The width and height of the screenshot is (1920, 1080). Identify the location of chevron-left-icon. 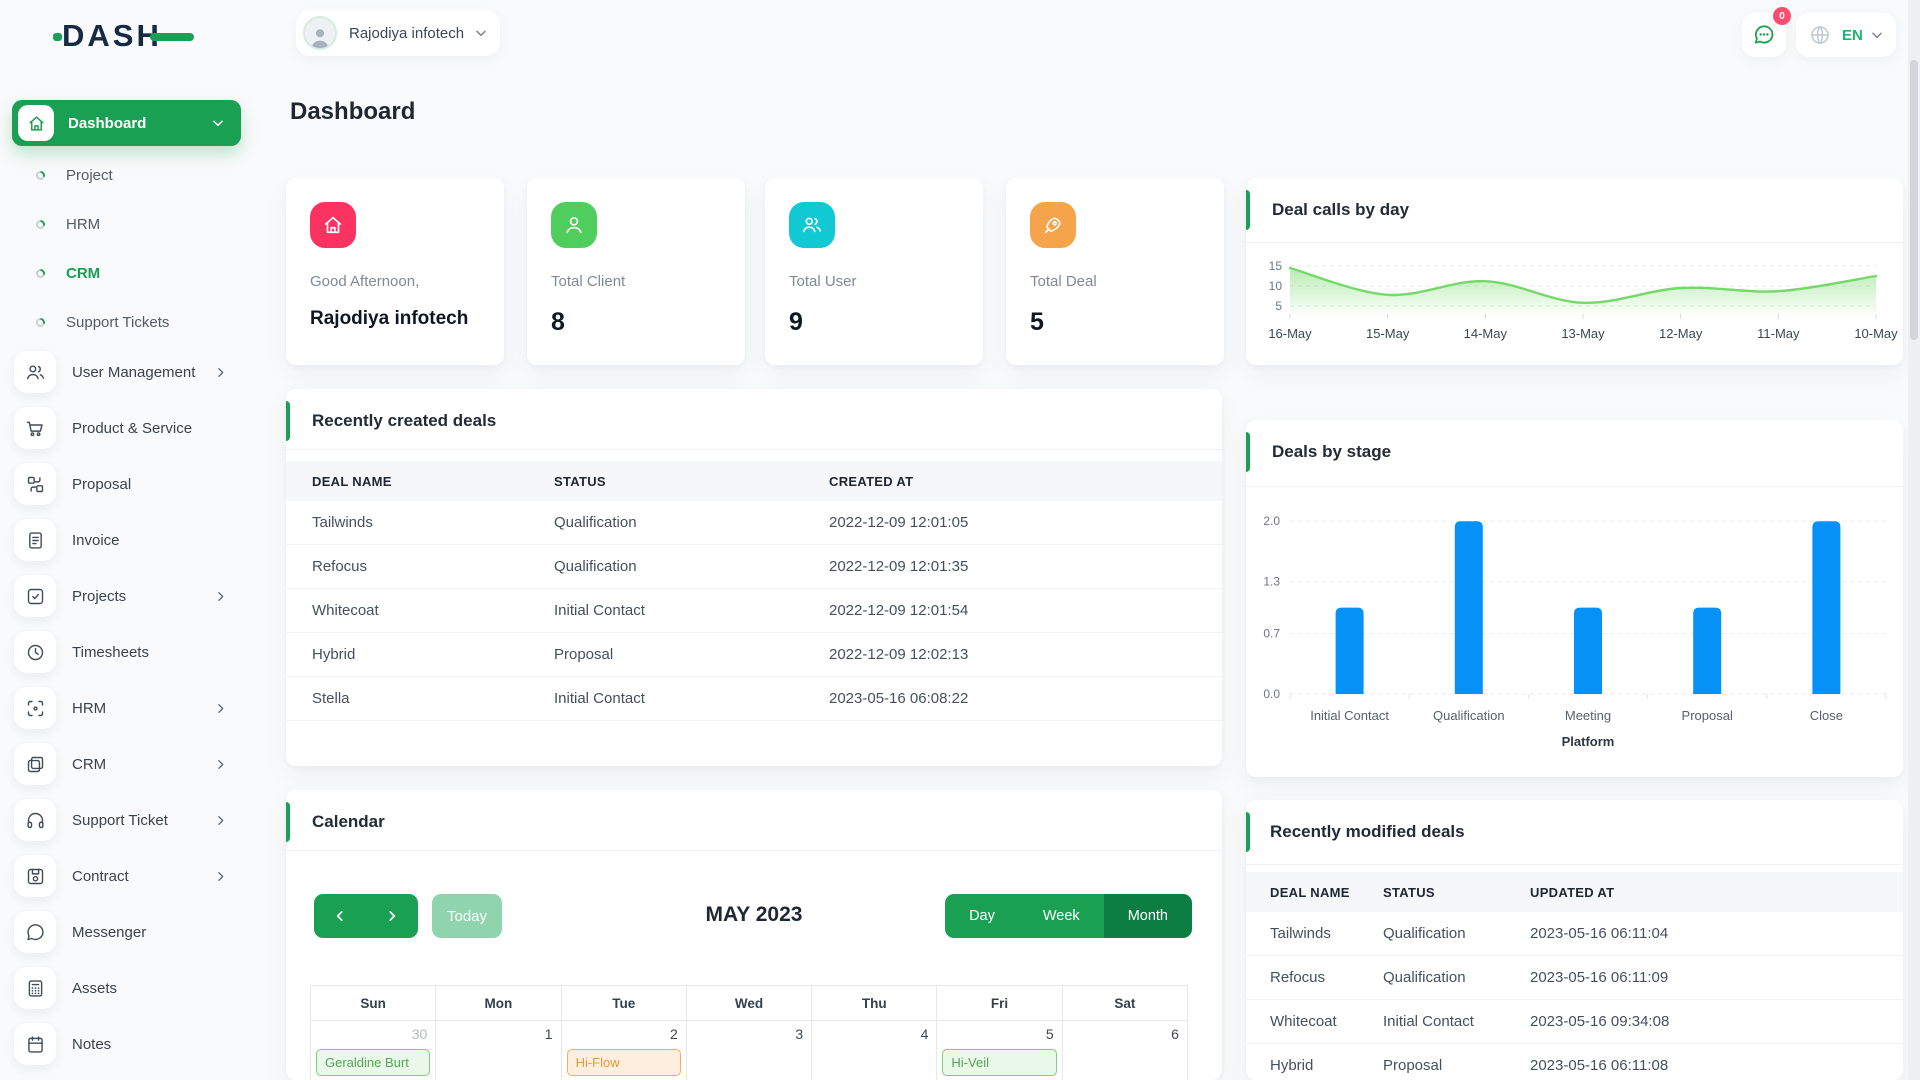
(339, 916).